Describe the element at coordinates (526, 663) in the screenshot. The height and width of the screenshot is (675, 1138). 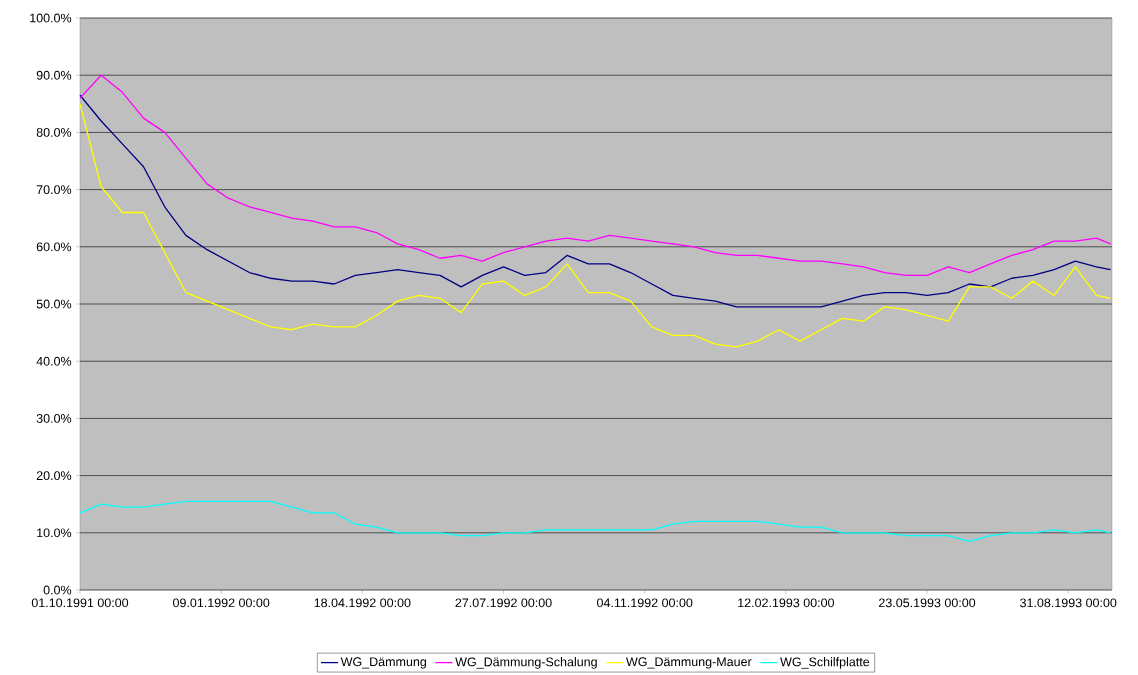
I see `legend-label: WG_Dämmung-Schalung` at that location.